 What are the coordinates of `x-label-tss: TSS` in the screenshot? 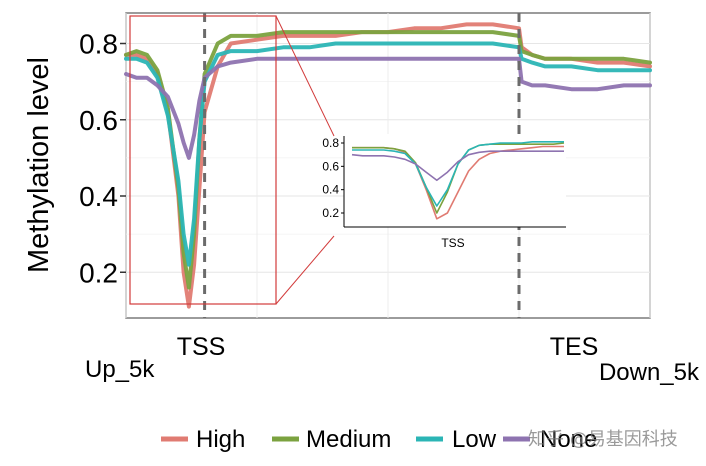 It's located at (201, 347).